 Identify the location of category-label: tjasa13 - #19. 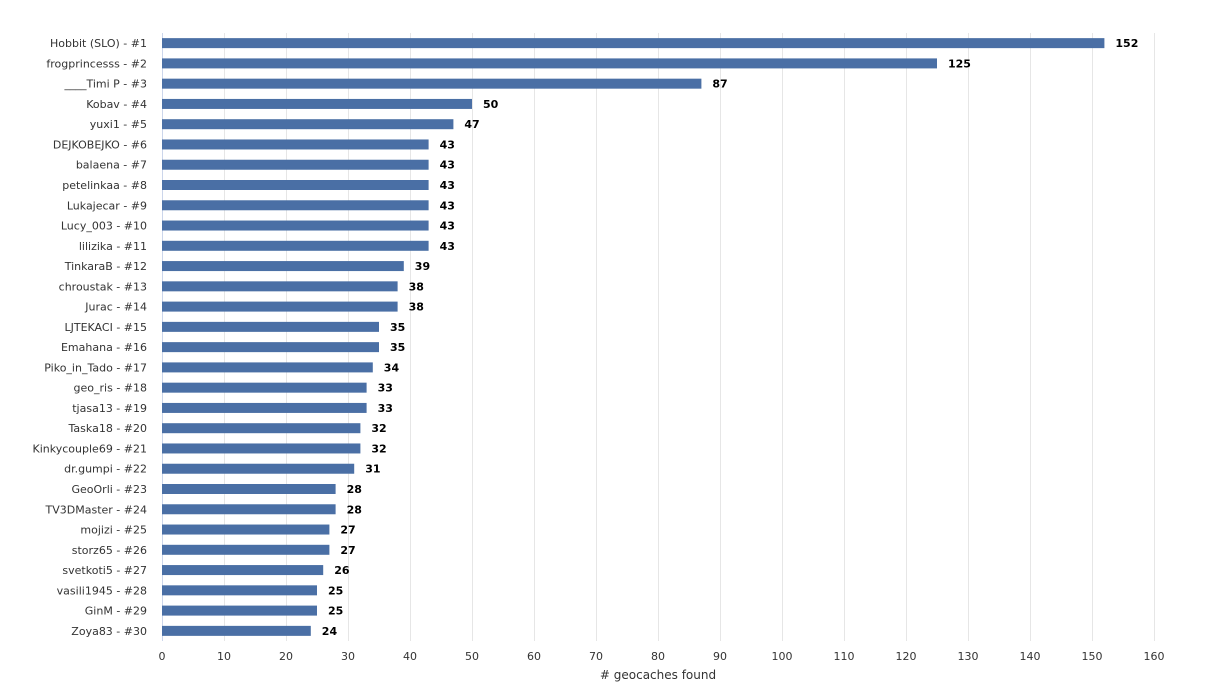
(109, 408).